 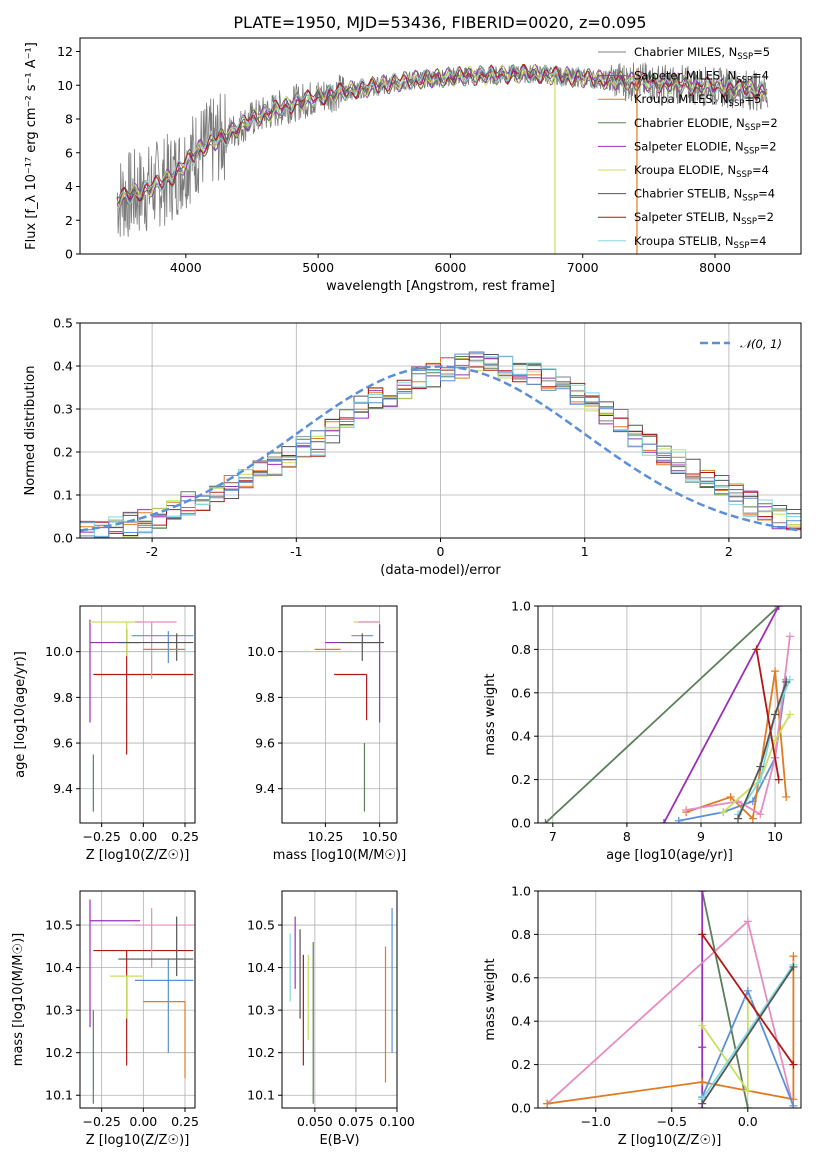 What do you see at coordinates (440, 570) in the screenshot?
I see `x-axis-label: (data-model)/error` at bounding box center [440, 570].